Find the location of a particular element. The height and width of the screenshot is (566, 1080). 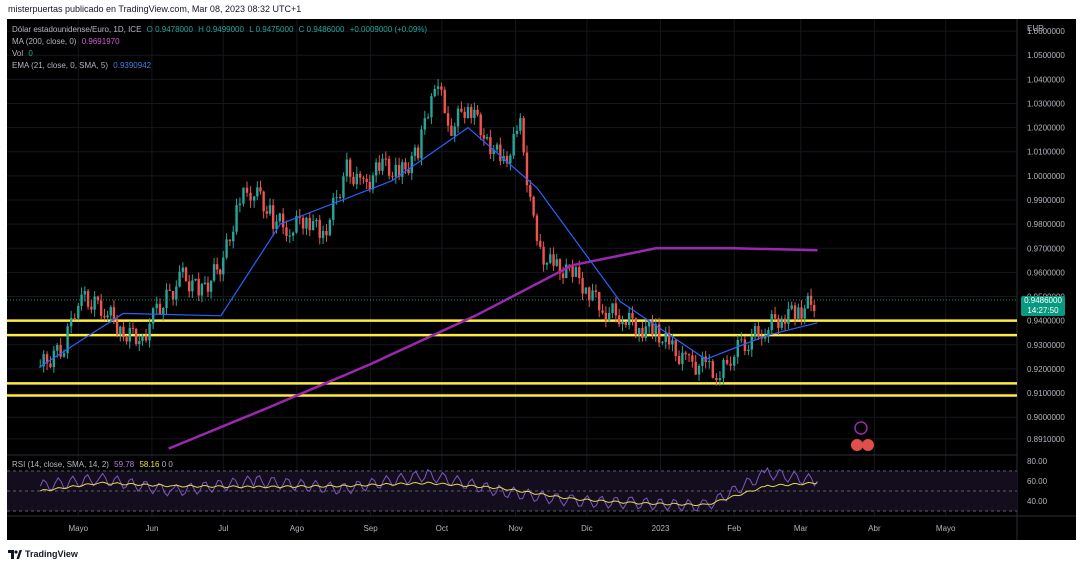

rsi-tick-label: 80.00 is located at coordinates (1037, 461).